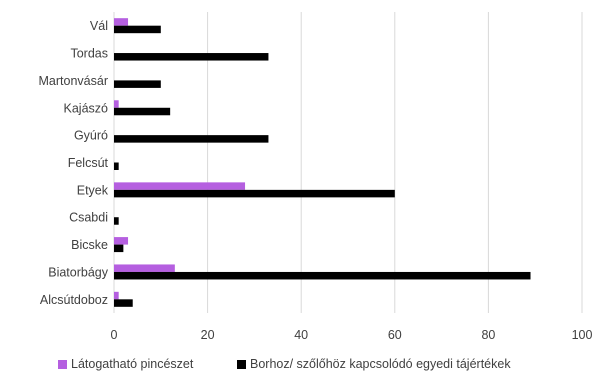 This screenshot has width=596, height=382. What do you see at coordinates (132, 364) in the screenshot?
I see `legend-label: Látogatható pincészet` at bounding box center [132, 364].